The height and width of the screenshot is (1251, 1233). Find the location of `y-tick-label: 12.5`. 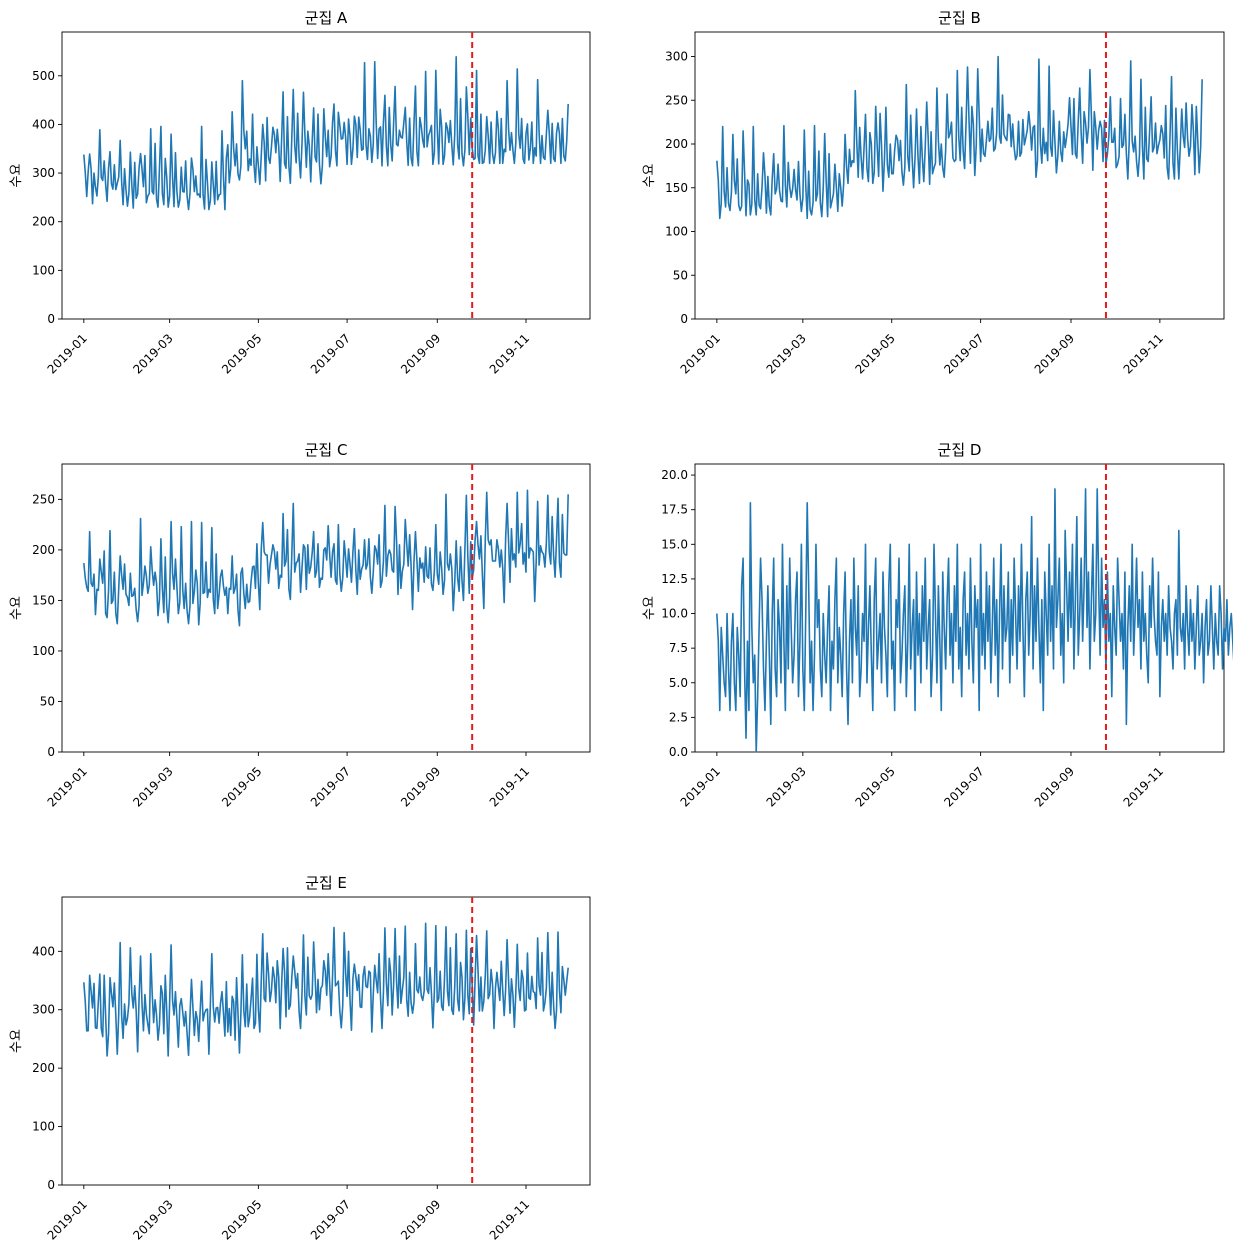

y-tick-label: 12.5 is located at coordinates (674, 579).